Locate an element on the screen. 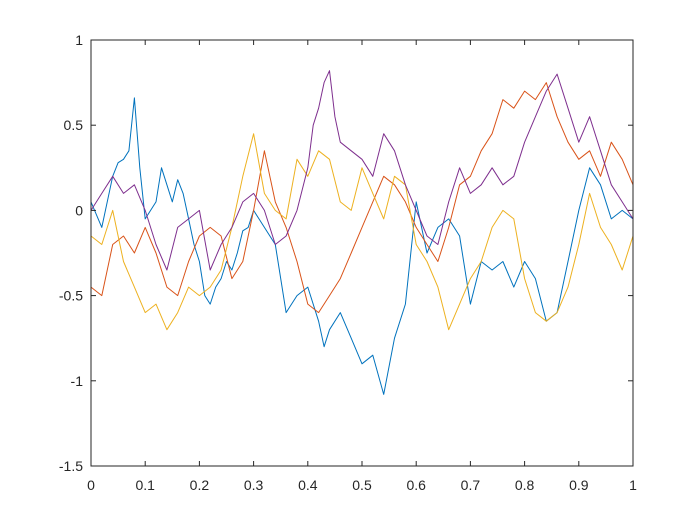 The image size is (700, 525). x-tick-label: 0.6 is located at coordinates (416, 485).